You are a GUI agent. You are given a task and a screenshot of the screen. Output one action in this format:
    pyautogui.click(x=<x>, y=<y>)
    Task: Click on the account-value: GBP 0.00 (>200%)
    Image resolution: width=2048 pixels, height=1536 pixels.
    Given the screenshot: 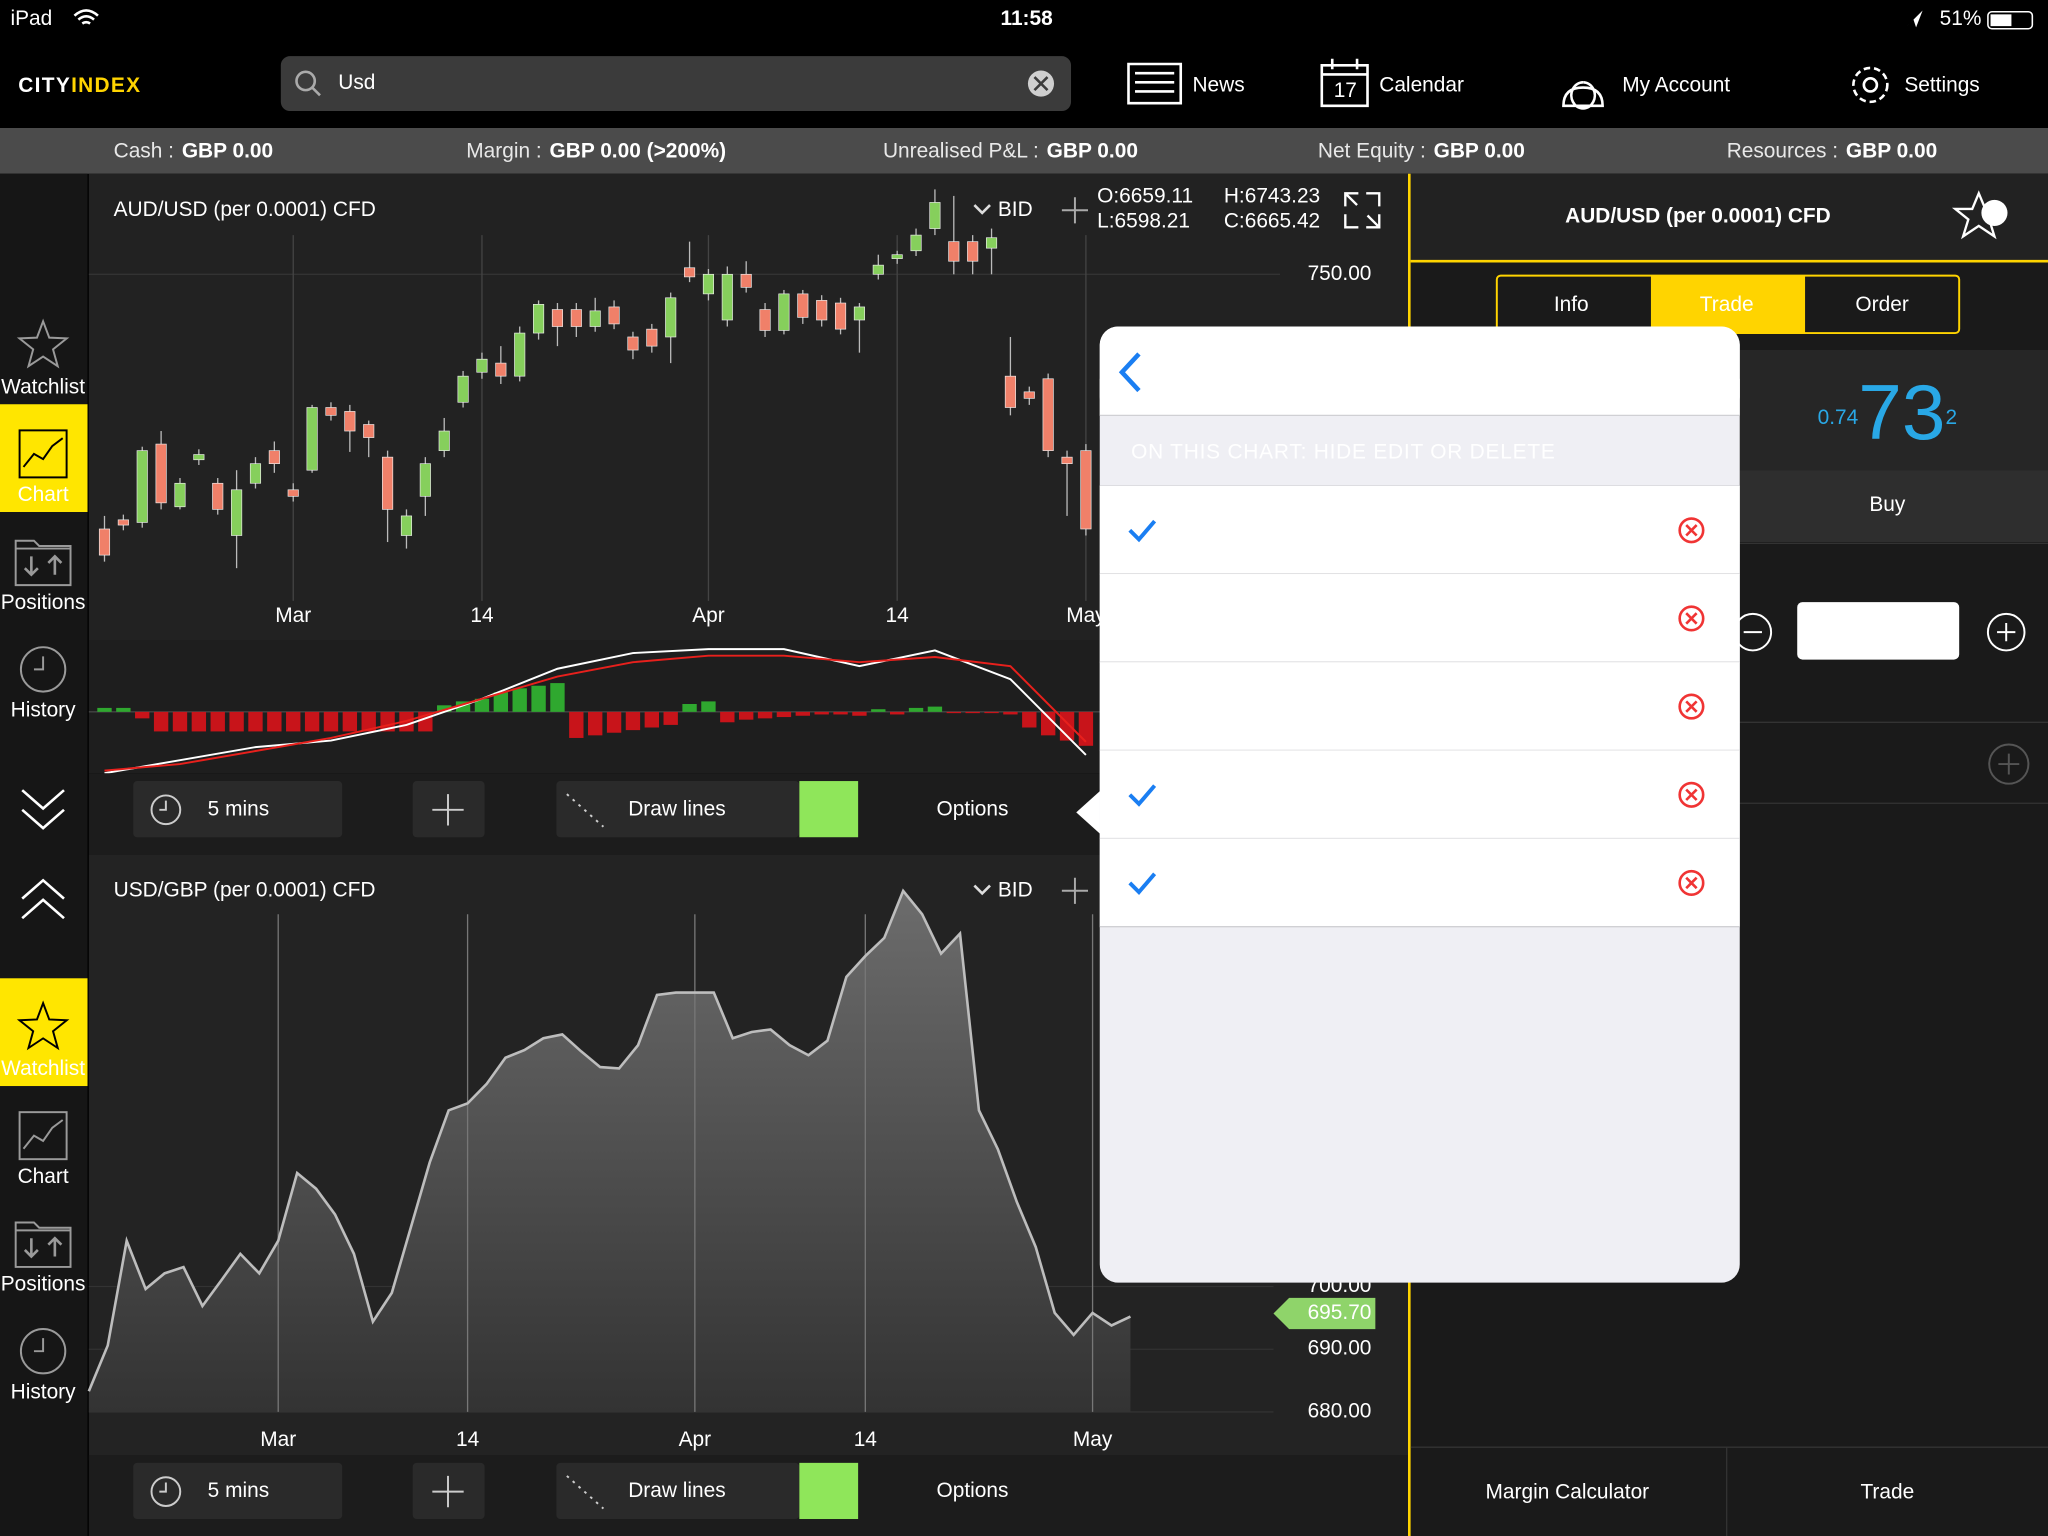 What is the action you would take?
    pyautogui.click(x=638, y=150)
    